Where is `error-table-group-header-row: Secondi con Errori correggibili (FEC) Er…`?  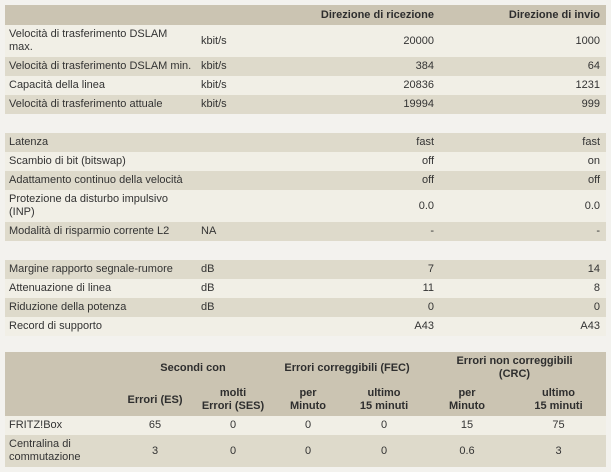 error-table-group-header-row: Secondi con Errori correggibili (FEC) Er… is located at coordinates (306, 368).